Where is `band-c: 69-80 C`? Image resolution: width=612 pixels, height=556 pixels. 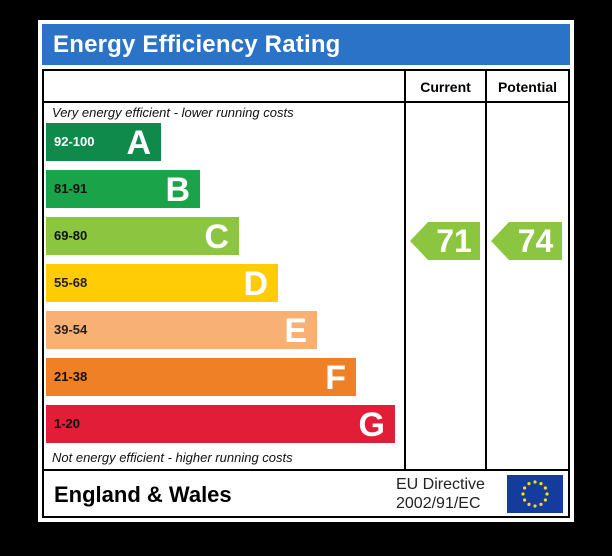 band-c: 69-80 C is located at coordinates (142, 236).